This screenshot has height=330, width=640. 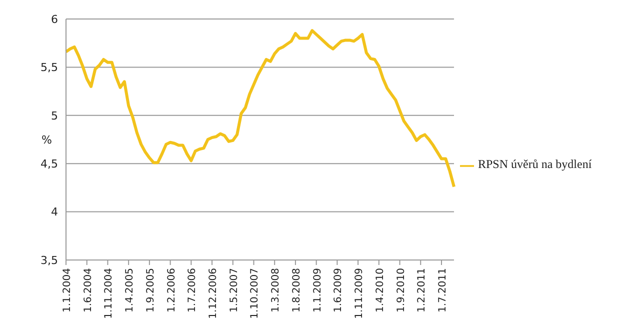 I want to click on y-axis-title: %, so click(x=47, y=139).